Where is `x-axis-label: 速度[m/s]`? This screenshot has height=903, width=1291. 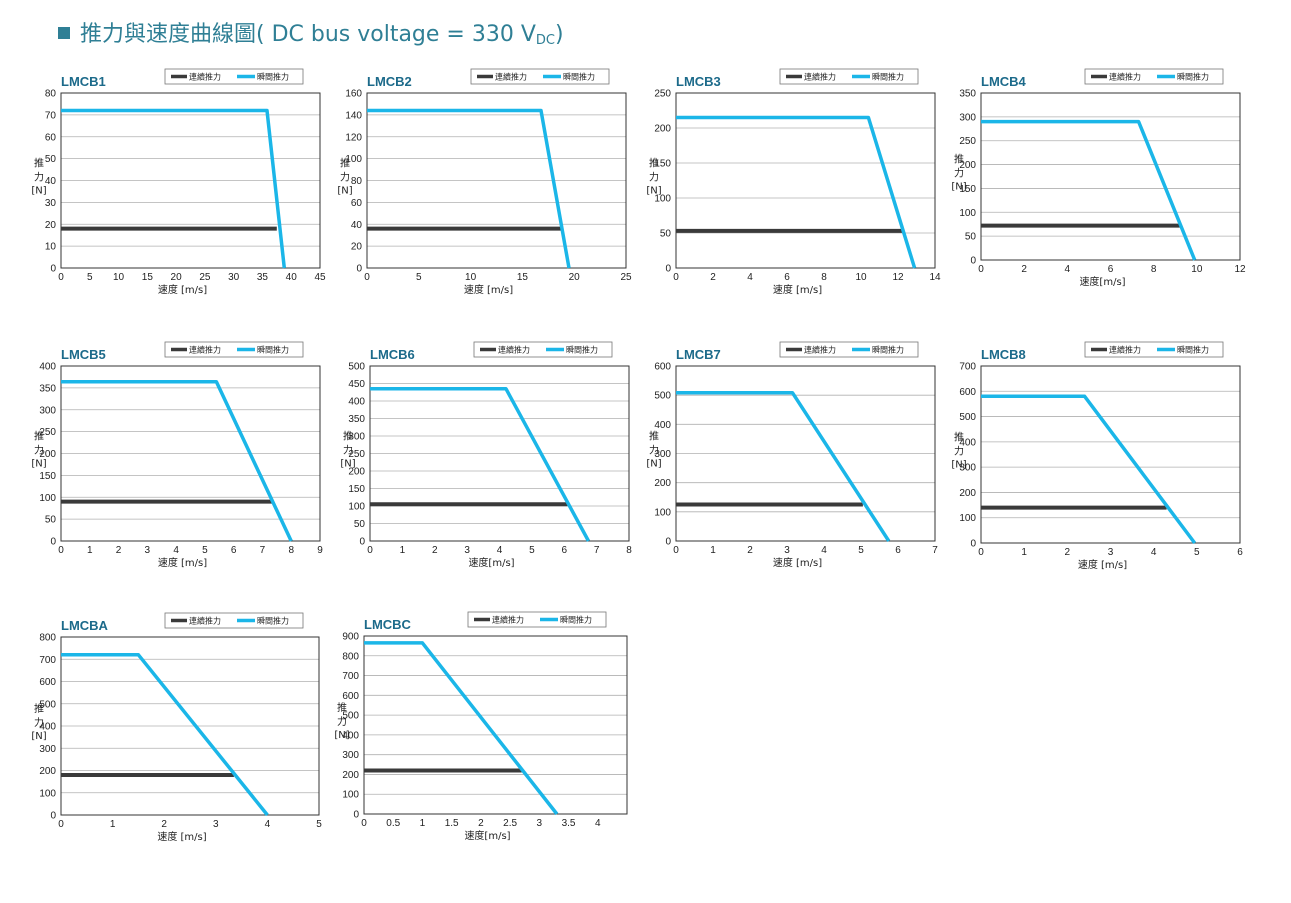 x-axis-label: 速度[m/s] is located at coordinates (491, 562).